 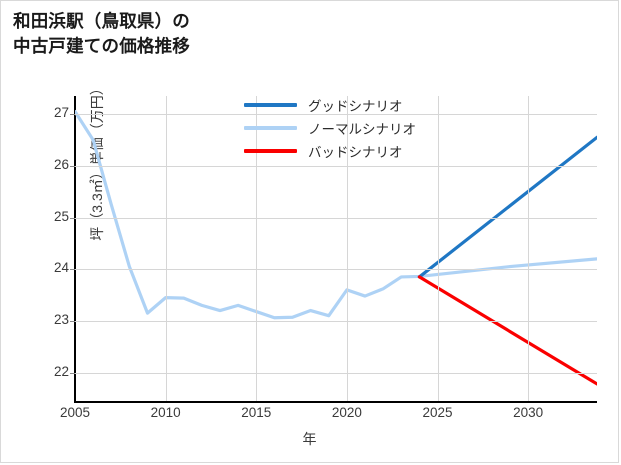 I want to click on legend-item-bad: バッドシナリオ, so click(x=359, y=150).